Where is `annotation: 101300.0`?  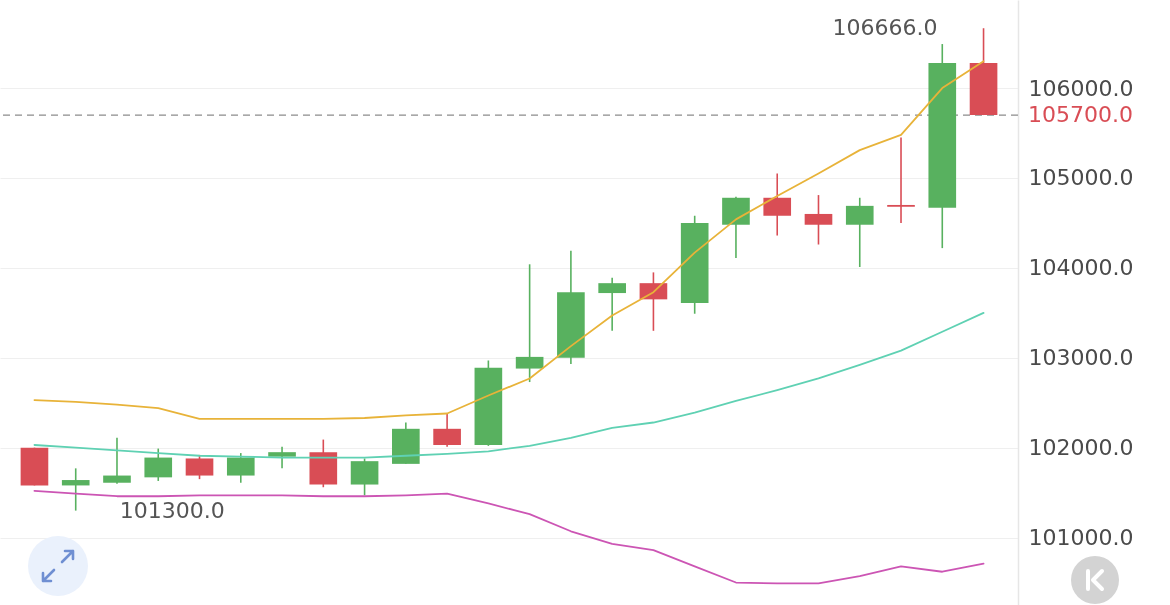 annotation: 101300.0 is located at coordinates (172, 510).